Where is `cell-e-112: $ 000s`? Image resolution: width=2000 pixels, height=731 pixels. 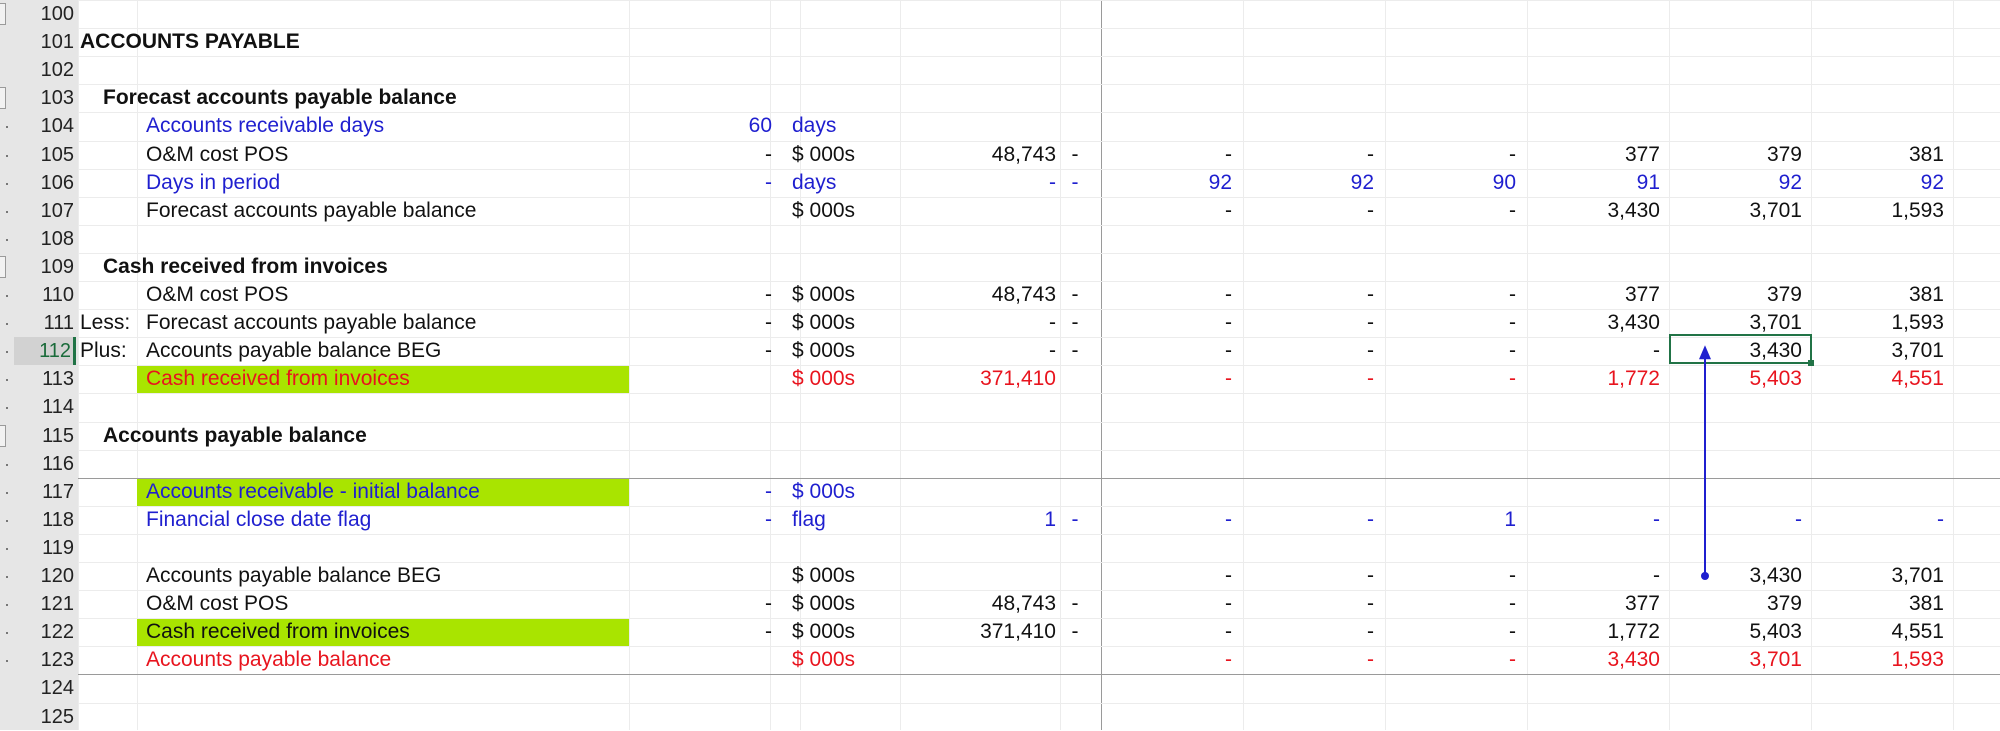
cell-e-112: $ 000s is located at coordinates (824, 350).